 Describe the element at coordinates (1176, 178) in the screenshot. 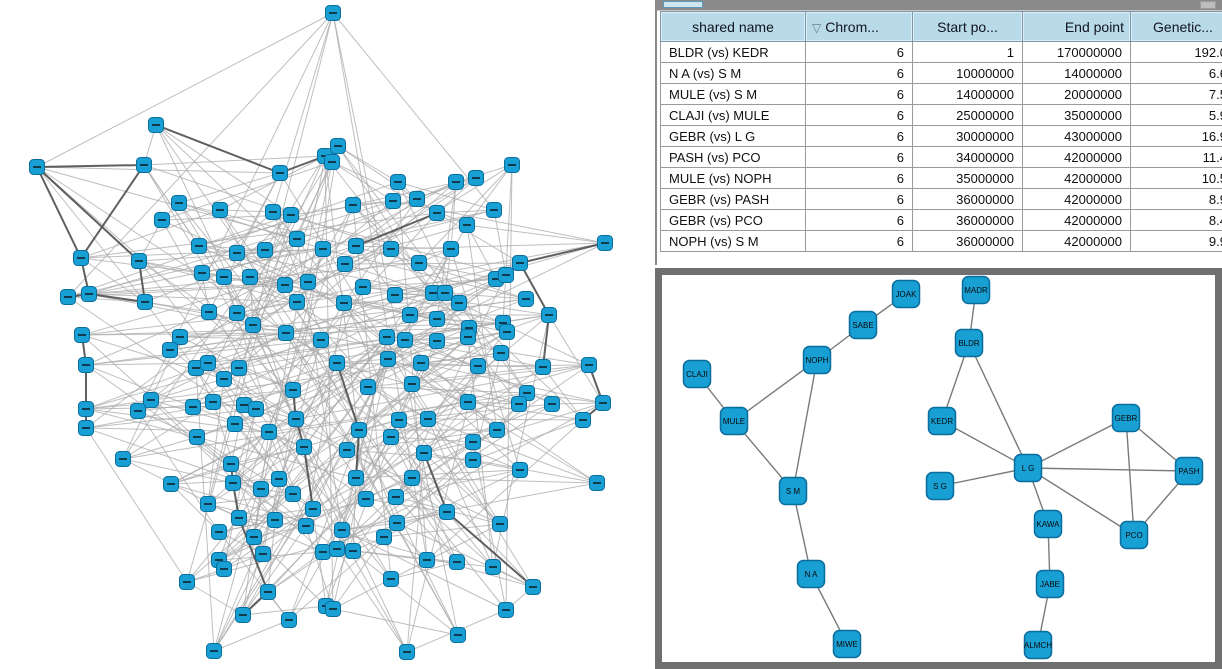

I see `table-cell: 10.5` at that location.